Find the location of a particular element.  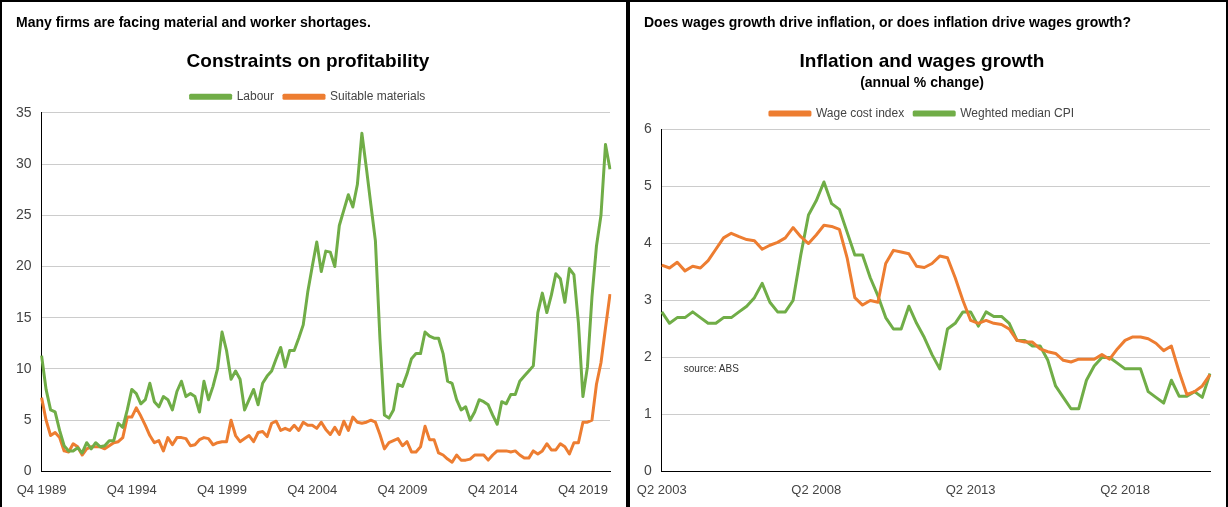

x-tick-label: Q4 2009 is located at coordinates (402, 489).